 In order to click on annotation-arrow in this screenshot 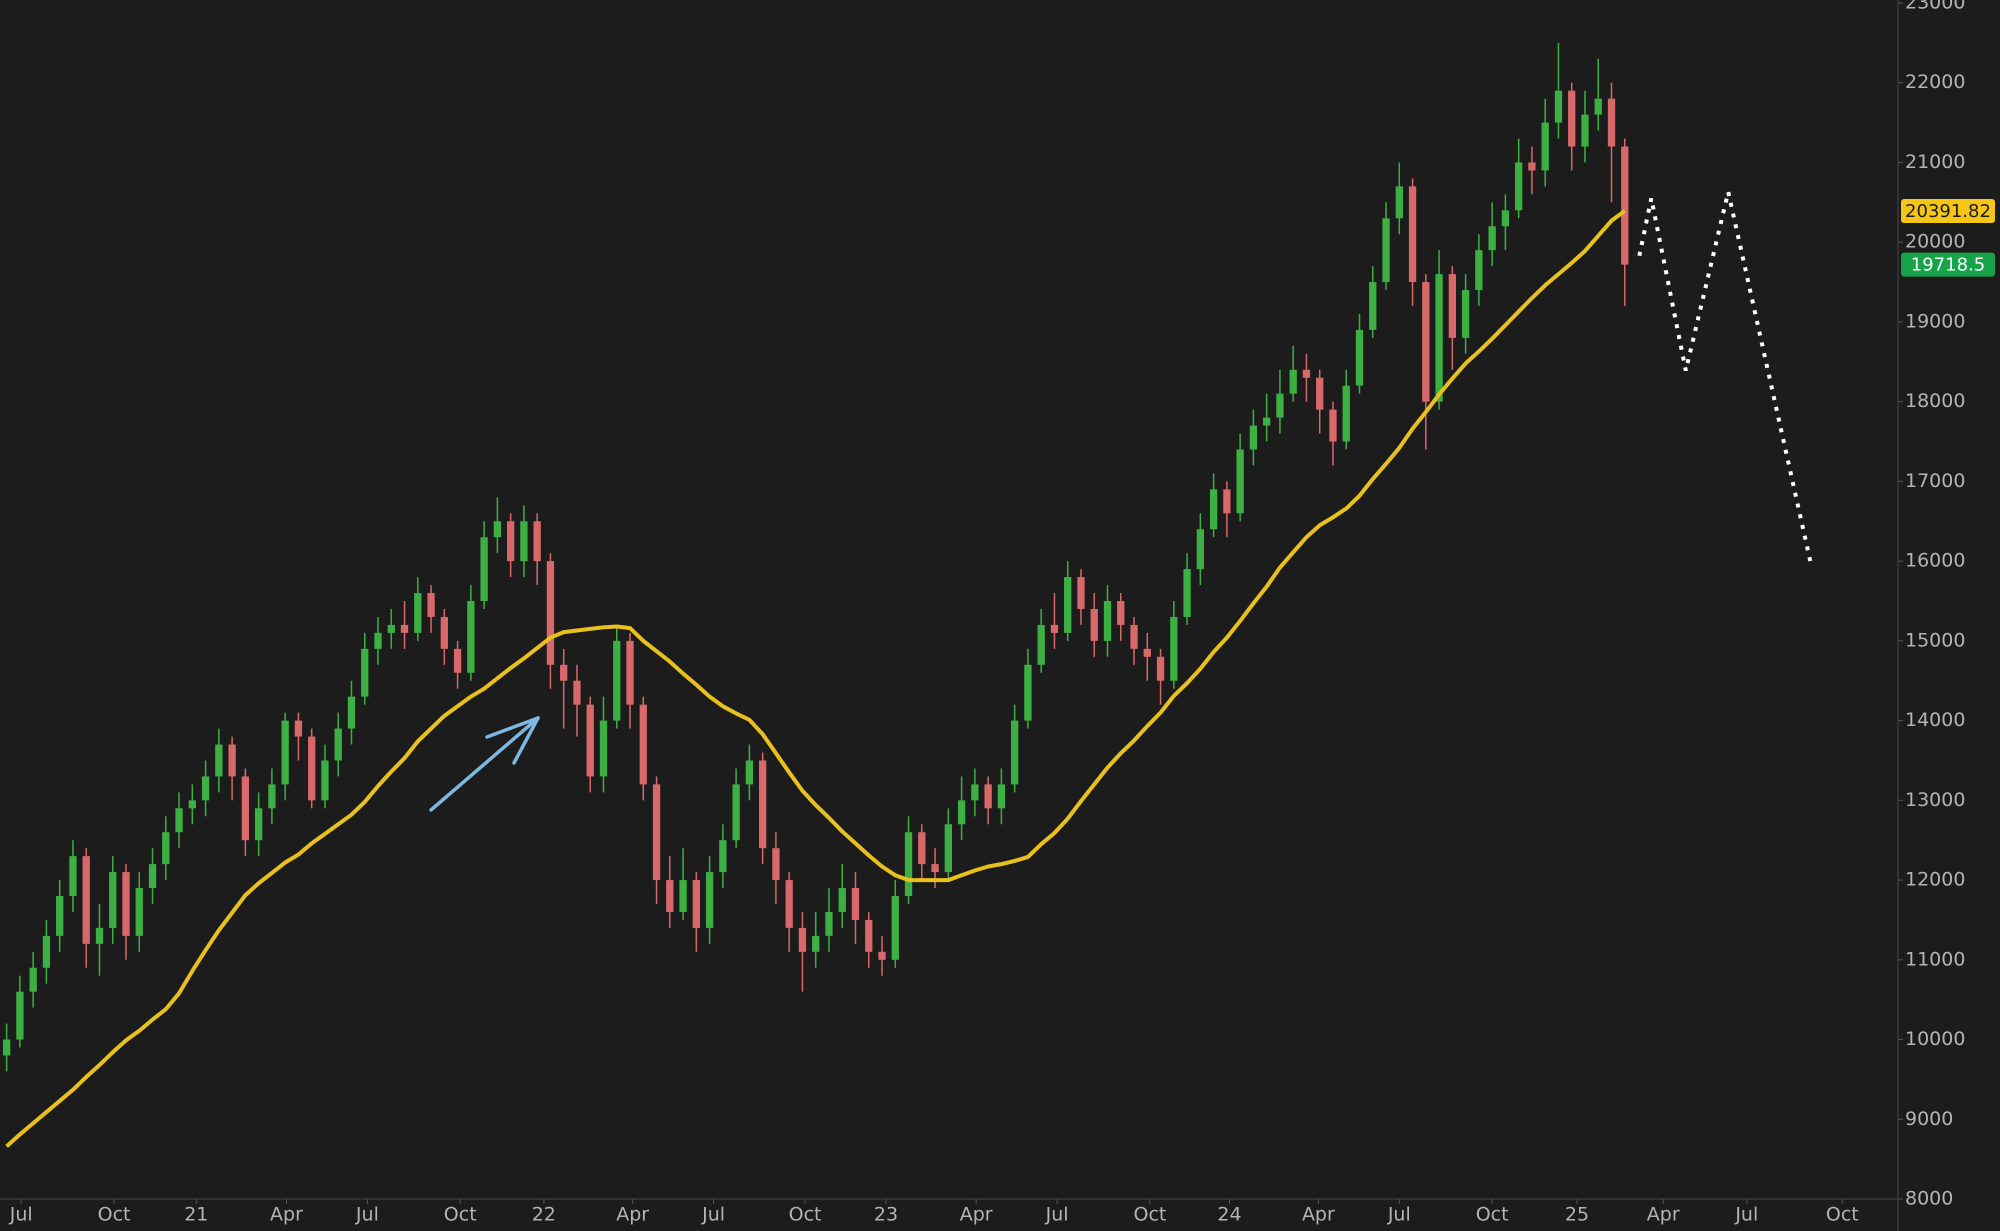, I will do `click(484, 764)`.